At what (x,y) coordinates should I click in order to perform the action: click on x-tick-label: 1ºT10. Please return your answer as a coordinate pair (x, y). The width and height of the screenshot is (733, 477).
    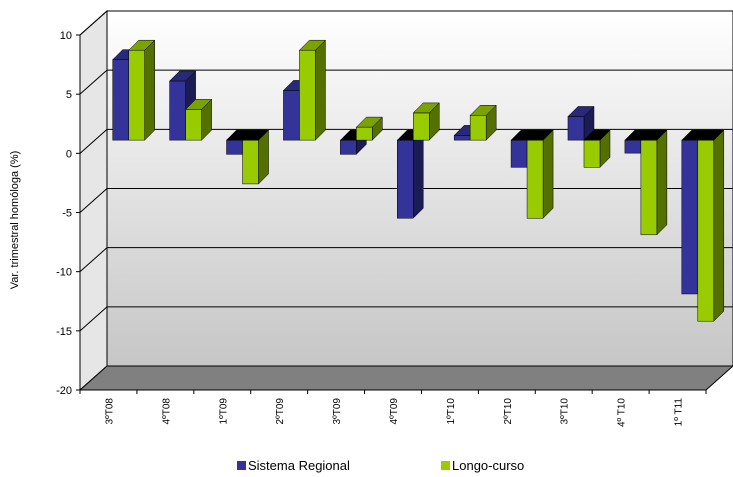
    Looking at the image, I should click on (451, 411).